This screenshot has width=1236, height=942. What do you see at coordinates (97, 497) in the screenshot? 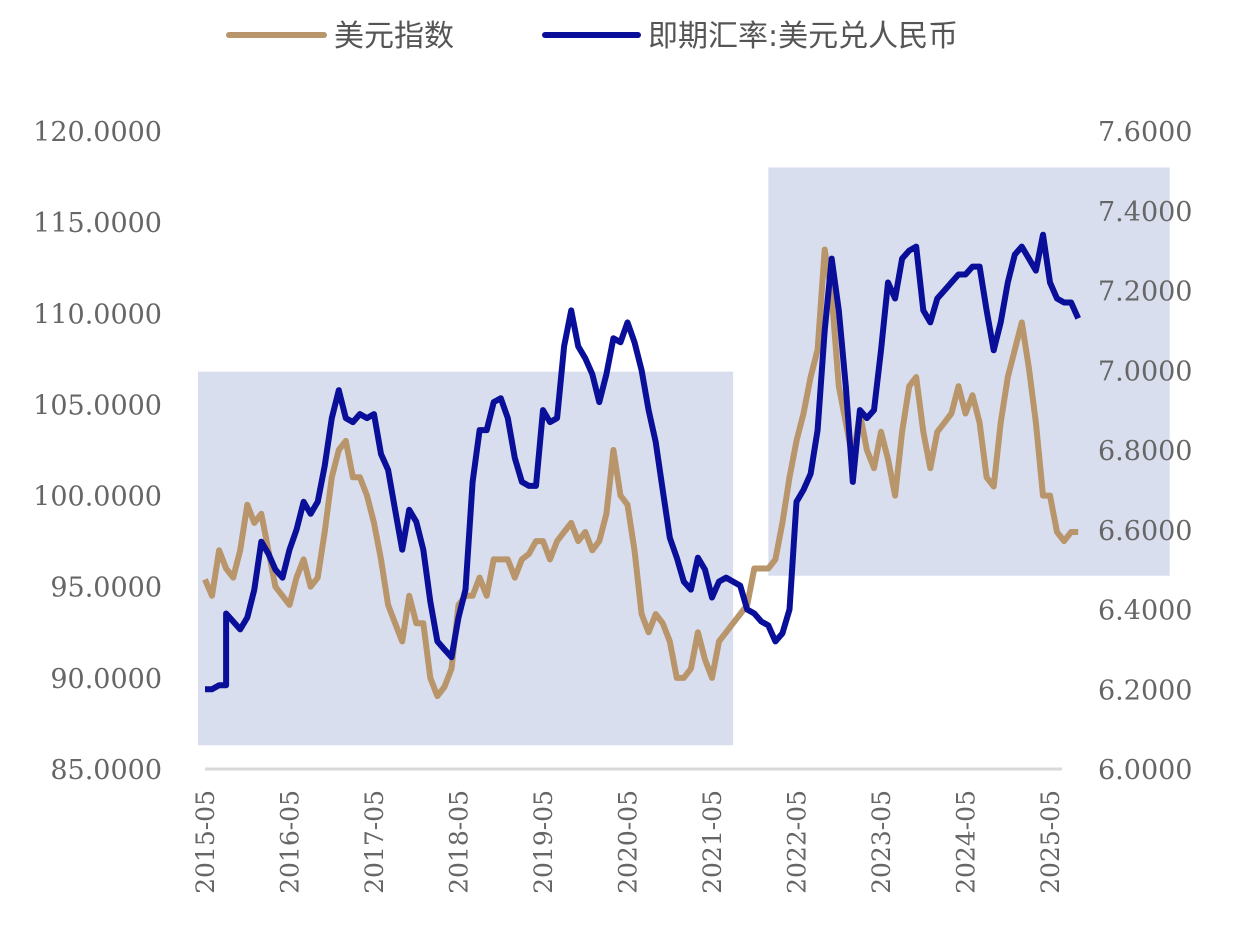
I see `left-tick-label: 100.0000` at bounding box center [97, 497].